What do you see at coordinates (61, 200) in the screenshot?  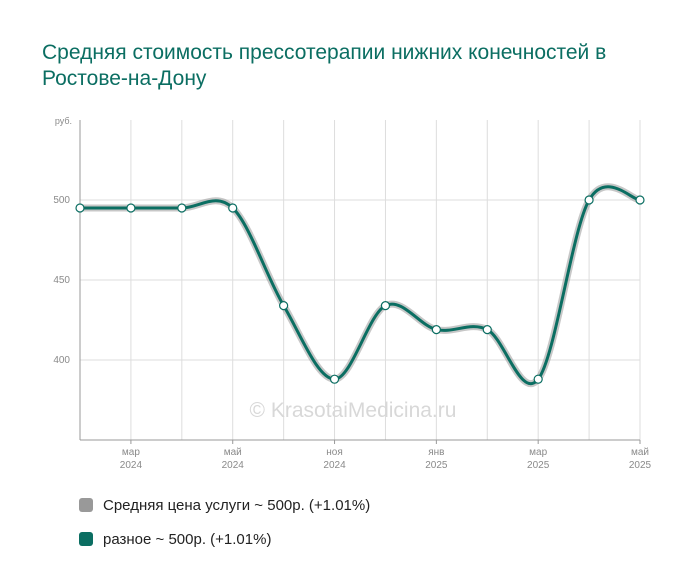 I see `y-tick-label: 500` at bounding box center [61, 200].